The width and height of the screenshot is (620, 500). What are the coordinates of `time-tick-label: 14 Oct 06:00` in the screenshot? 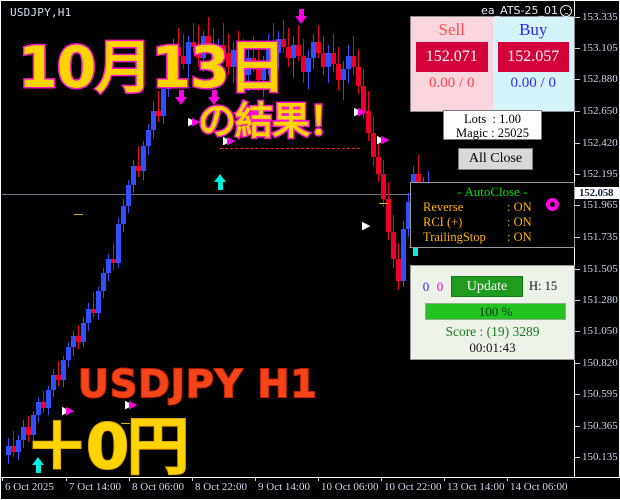 It's located at (539, 487).